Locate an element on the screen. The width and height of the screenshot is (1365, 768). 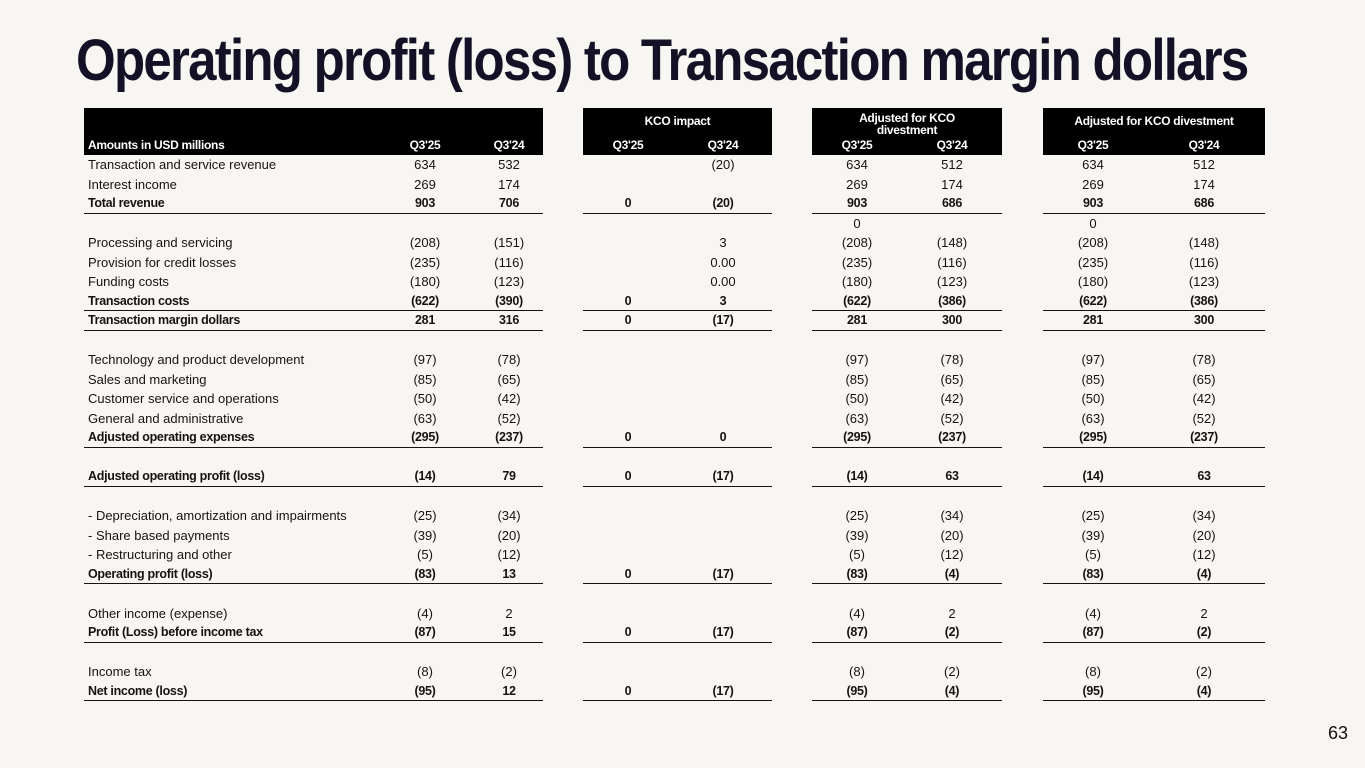
row-label: Total revenue is located at coordinates (126, 203).